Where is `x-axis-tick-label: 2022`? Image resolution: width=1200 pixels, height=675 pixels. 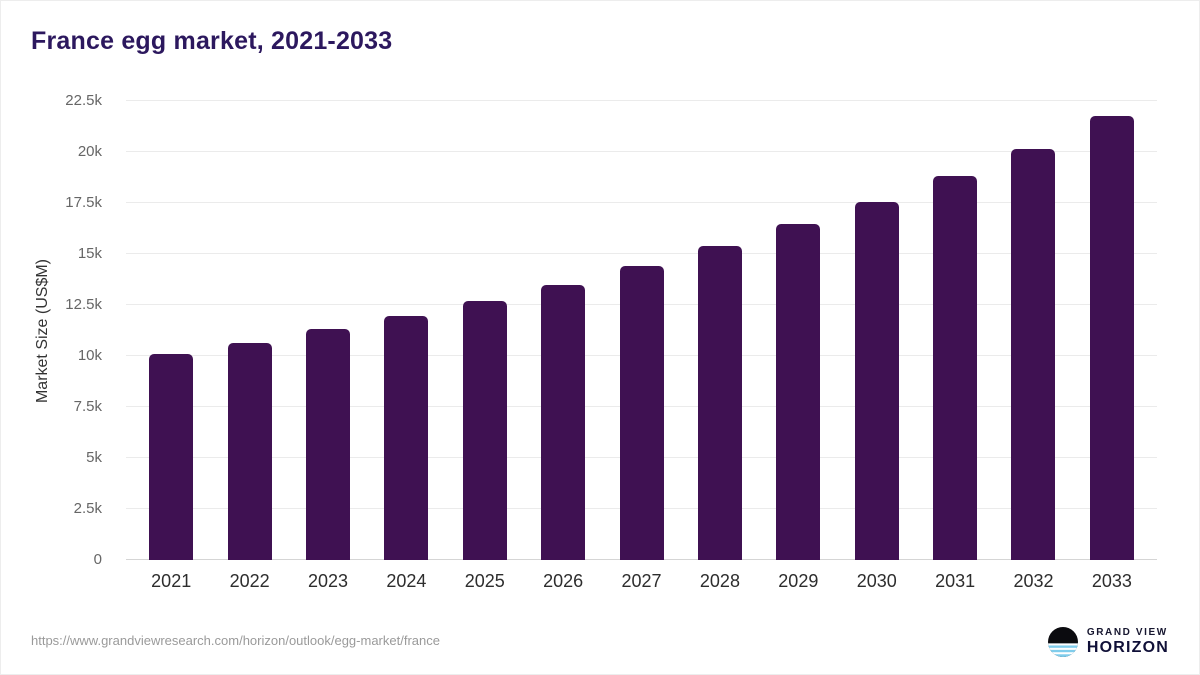
x-axis-tick-label: 2022 is located at coordinates (249, 581).